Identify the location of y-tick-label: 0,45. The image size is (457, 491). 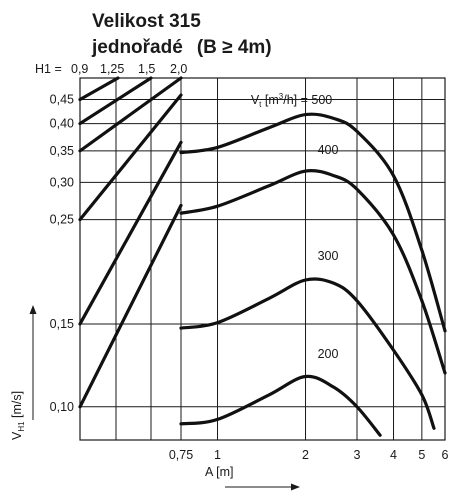
(62, 100).